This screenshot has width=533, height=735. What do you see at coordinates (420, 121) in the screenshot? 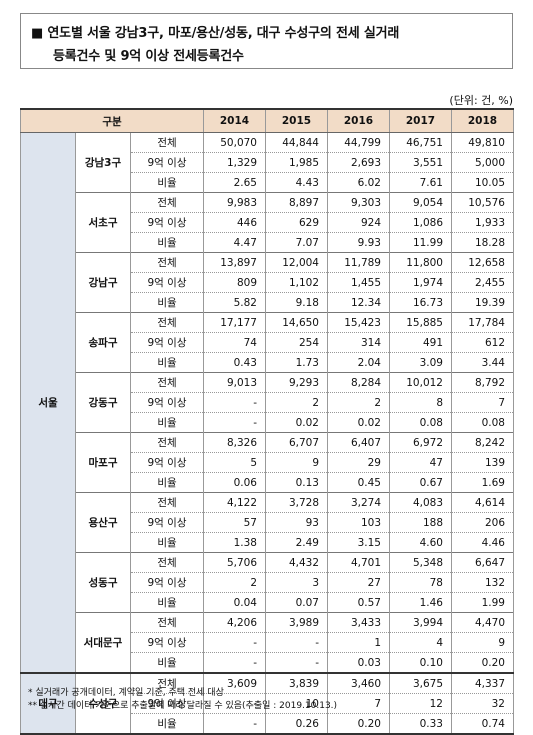
I see `header-year: 2017` at bounding box center [420, 121].